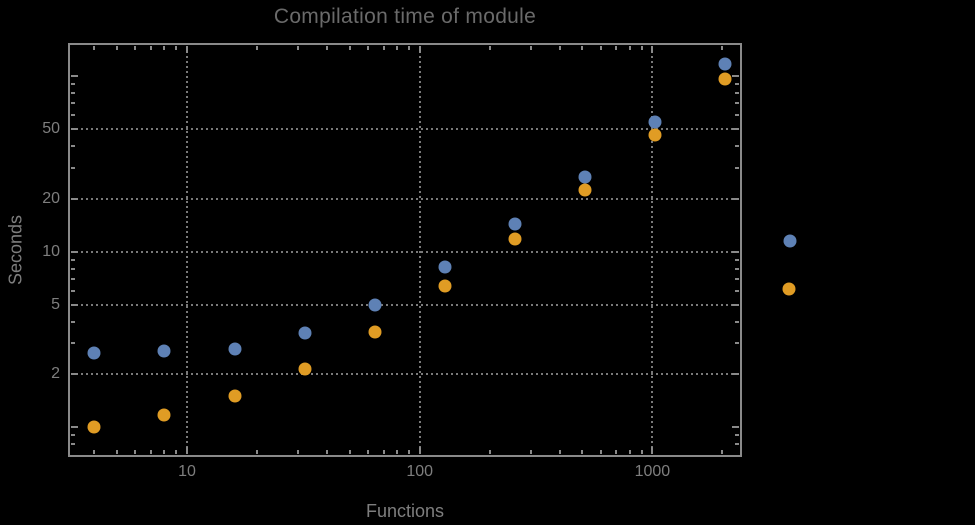 The width and height of the screenshot is (975, 525). I want to click on chart-title: Compilation time of module, so click(405, 16).